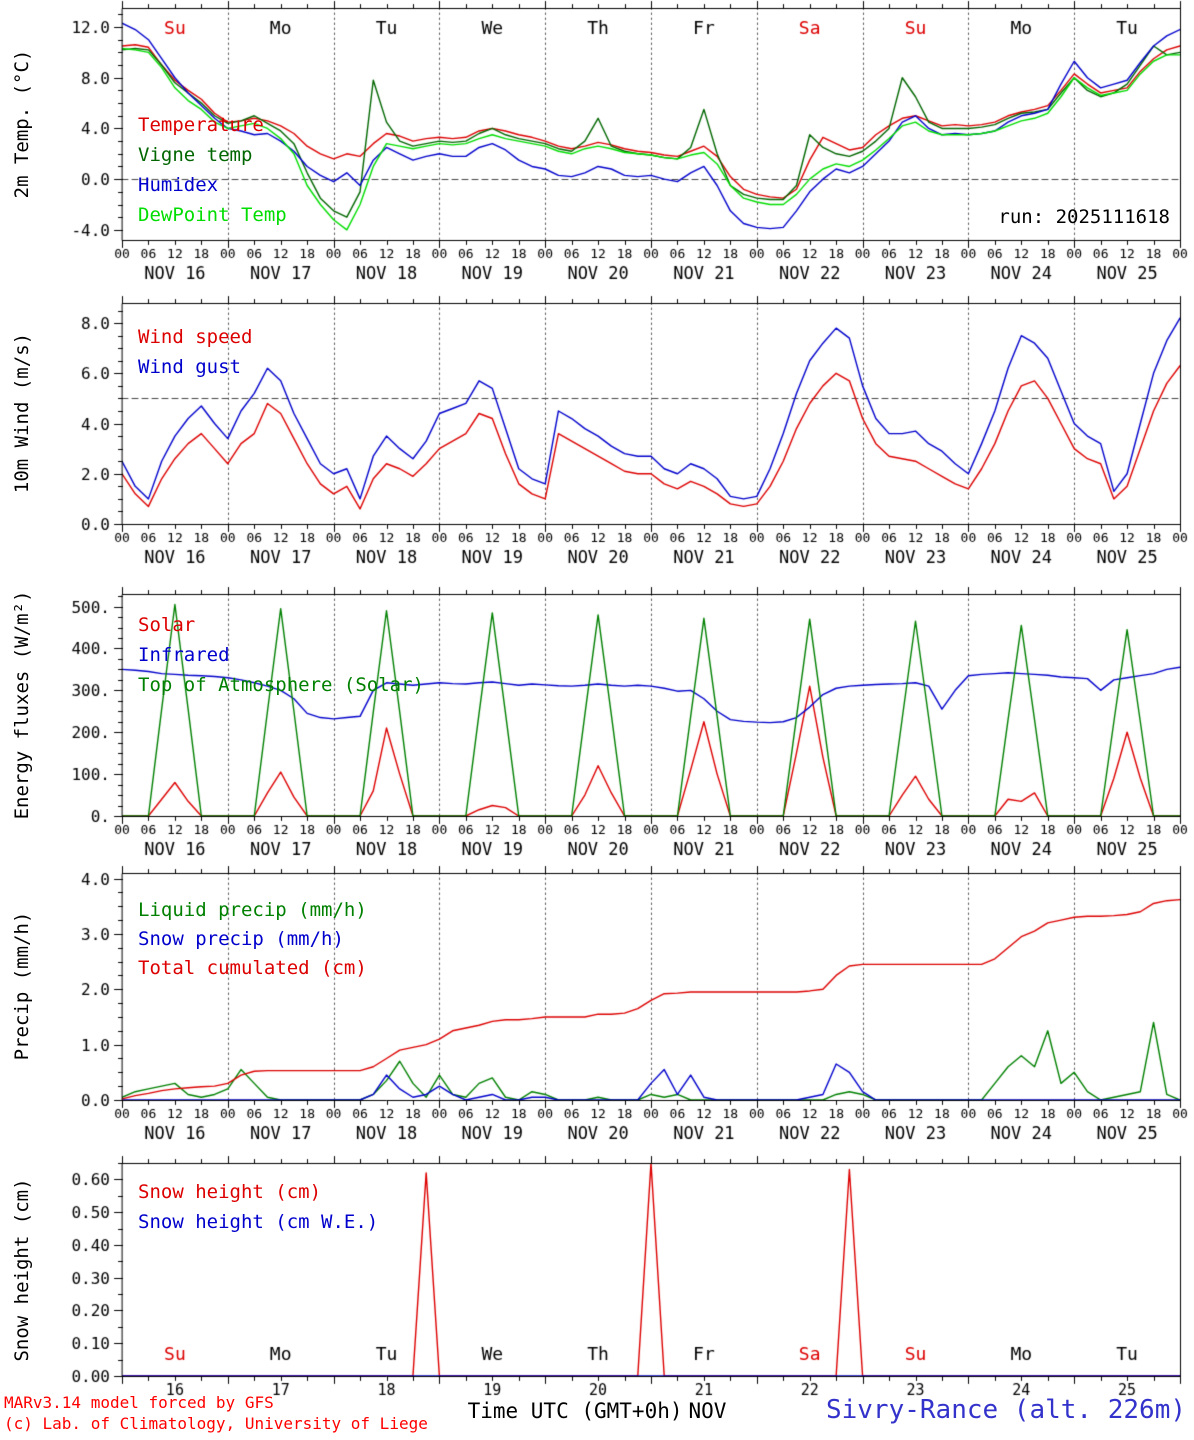 The image size is (1194, 1440). I want to click on y-axis-label-snow: Snow height (cm), so click(22, 1270).